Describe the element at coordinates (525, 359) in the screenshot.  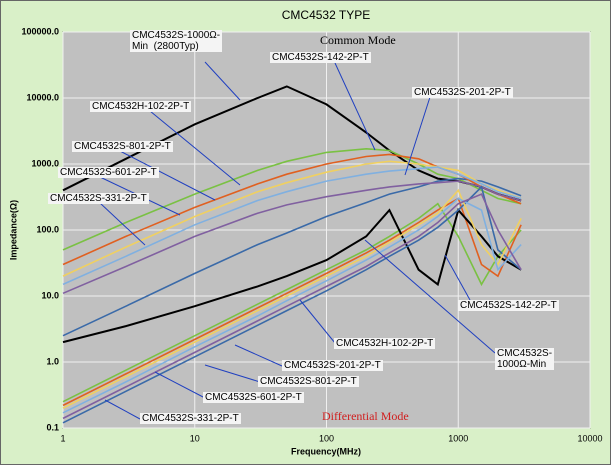
I see `series-label: CMC4532S- 1000Ω-Min` at that location.